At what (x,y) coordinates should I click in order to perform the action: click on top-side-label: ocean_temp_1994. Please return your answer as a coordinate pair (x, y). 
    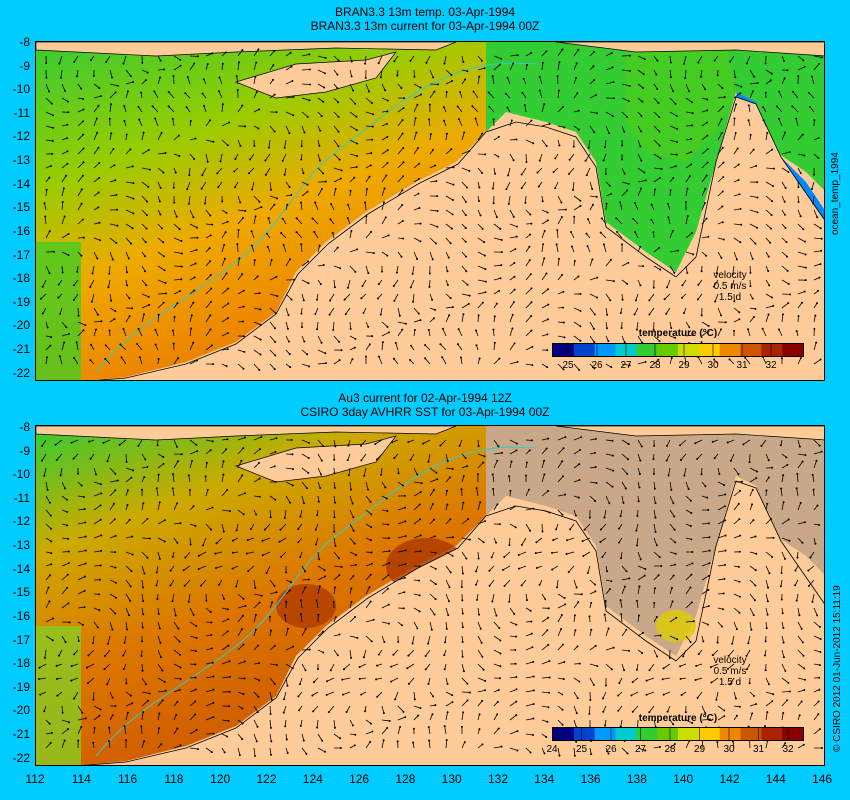
    Looking at the image, I should click on (835, 193).